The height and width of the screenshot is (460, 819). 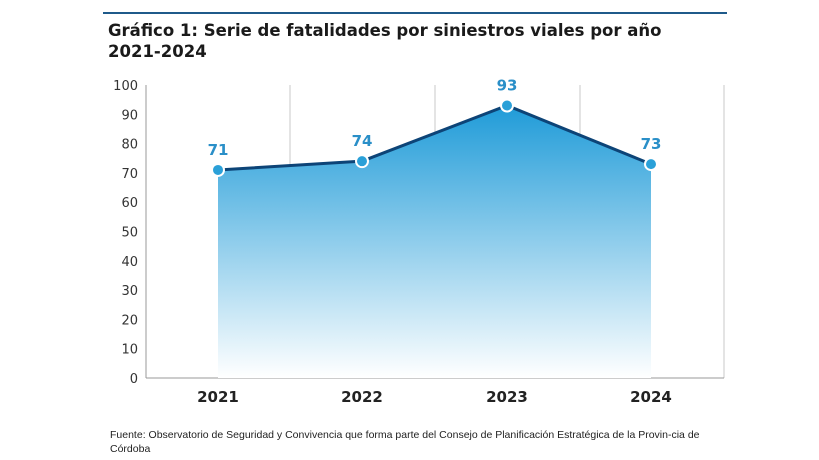 I want to click on data-label: 71, so click(x=218, y=150).